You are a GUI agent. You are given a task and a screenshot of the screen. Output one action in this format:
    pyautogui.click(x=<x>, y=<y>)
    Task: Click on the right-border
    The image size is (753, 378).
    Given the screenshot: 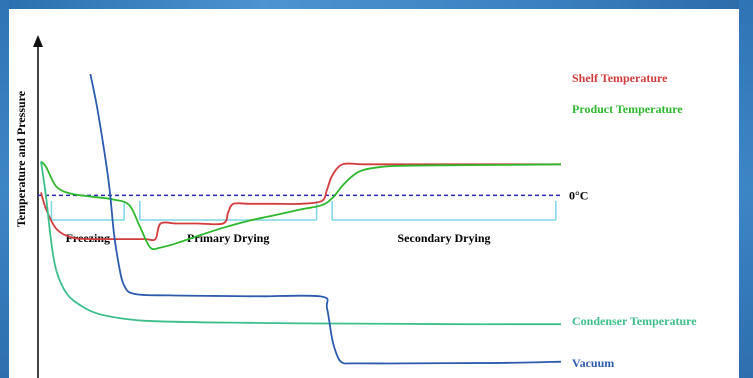 What is the action you would take?
    pyautogui.click(x=746, y=189)
    